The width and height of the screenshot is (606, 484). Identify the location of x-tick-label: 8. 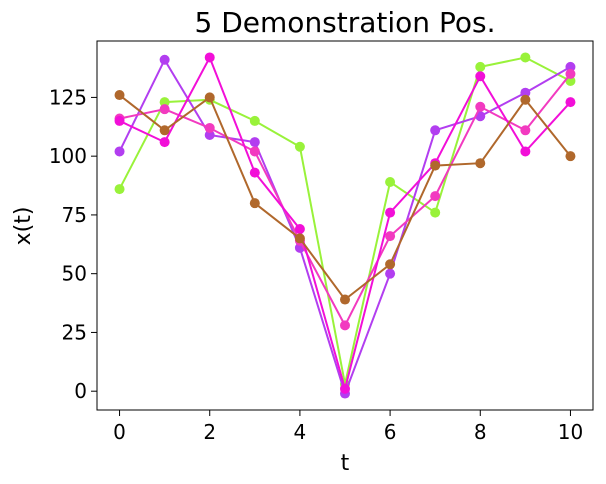
(480, 432).